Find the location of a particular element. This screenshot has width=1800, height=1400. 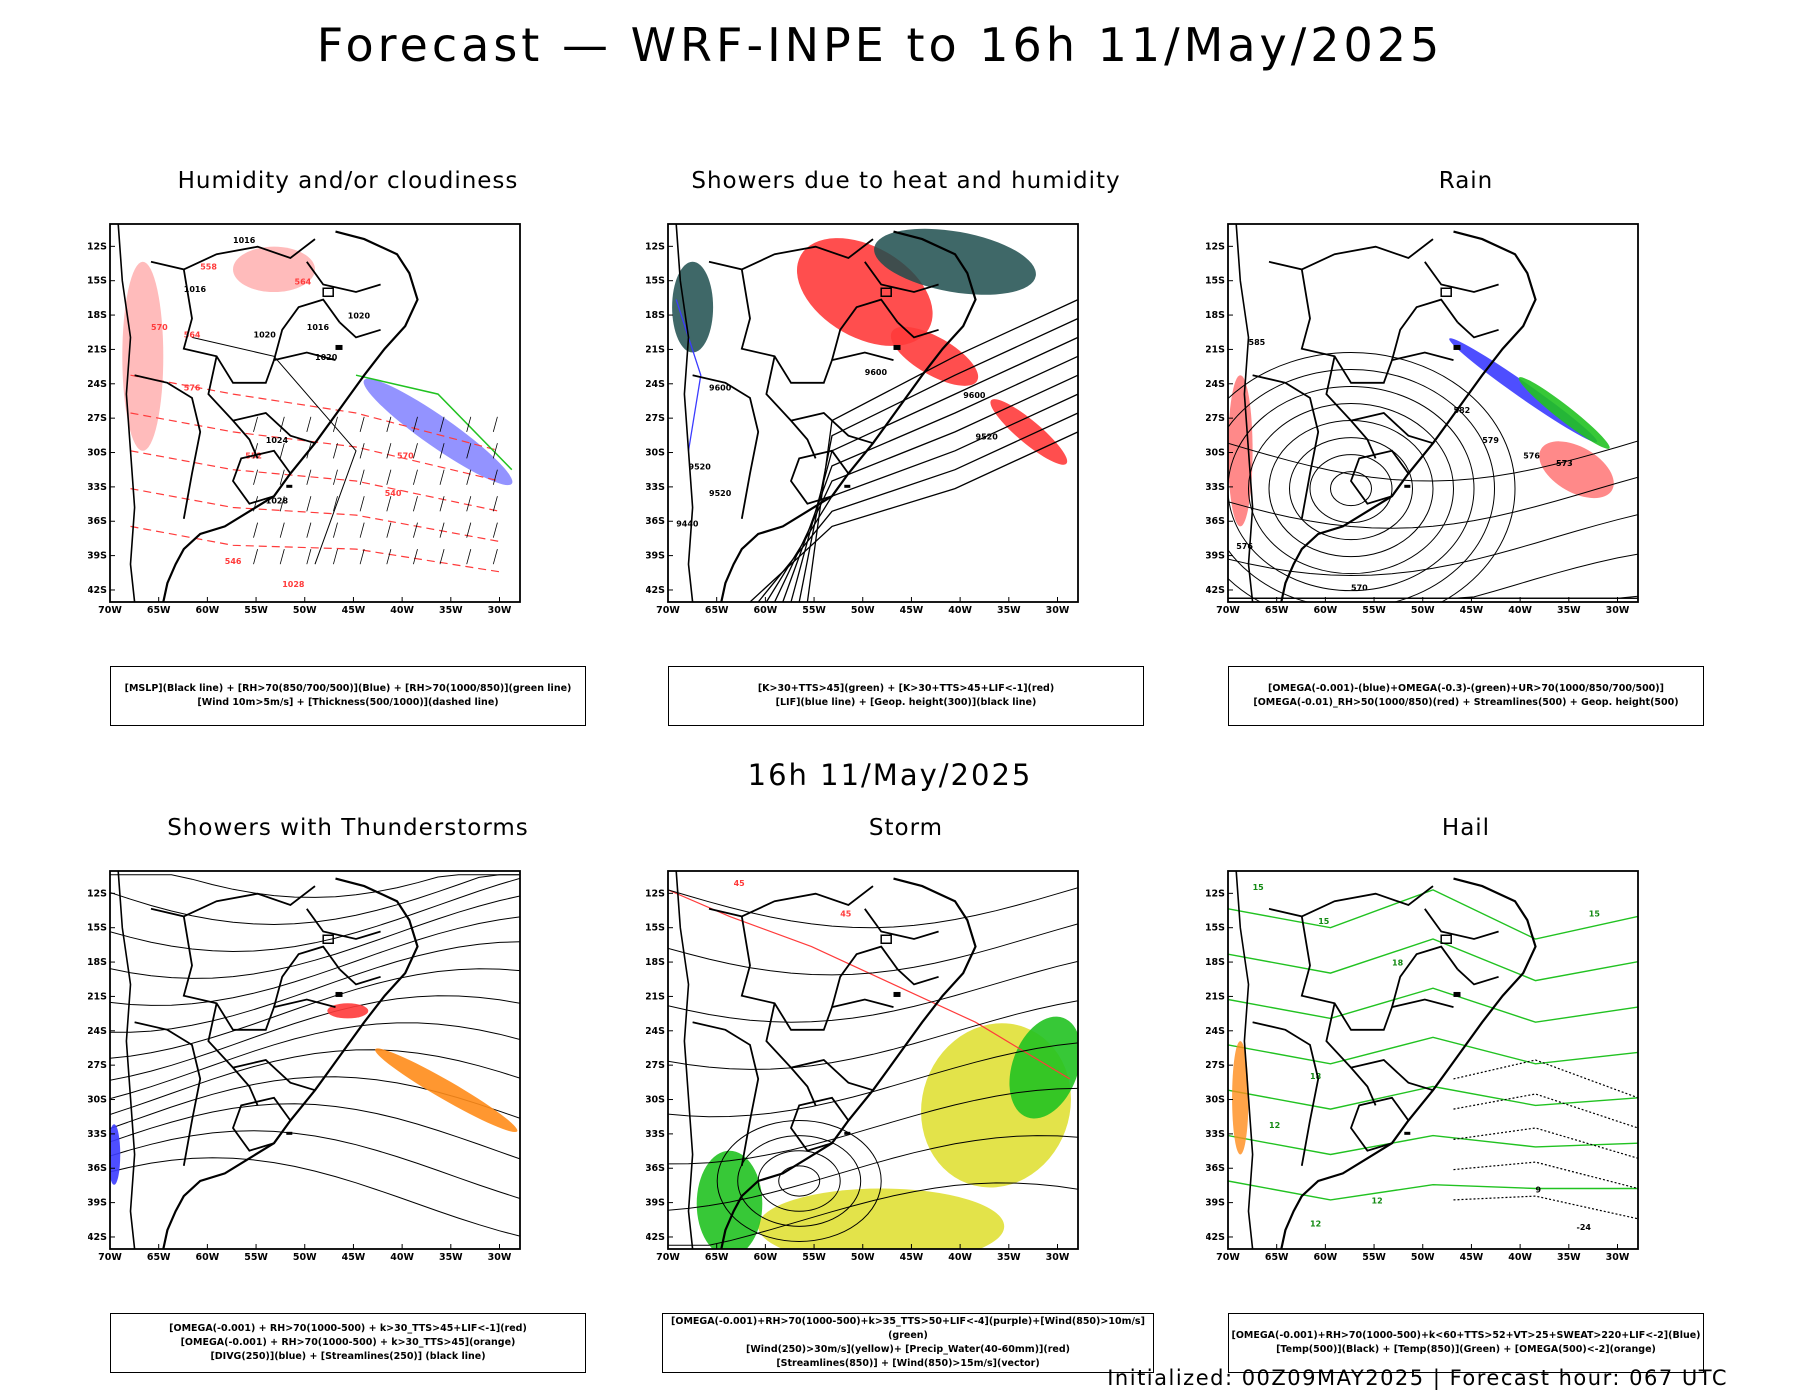

basemap is located at coordinates (826, 413).